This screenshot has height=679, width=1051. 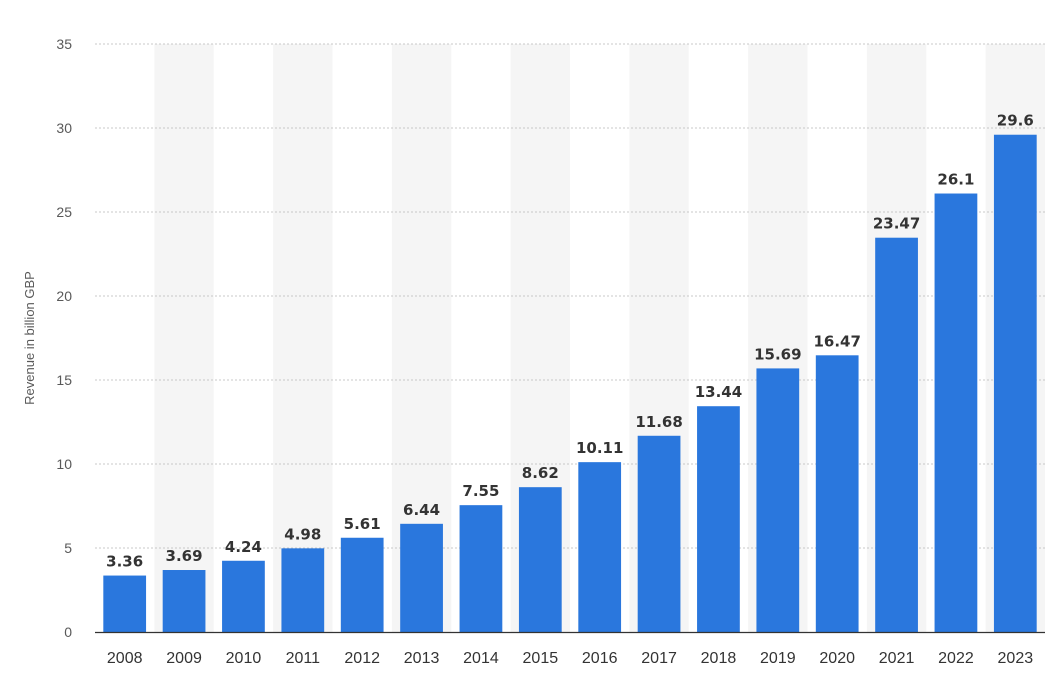 I want to click on bar-2019, so click(x=778, y=500).